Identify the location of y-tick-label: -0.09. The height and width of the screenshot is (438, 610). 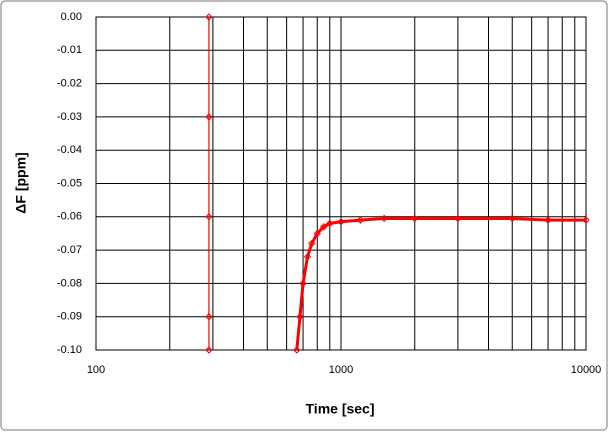
(69, 317).